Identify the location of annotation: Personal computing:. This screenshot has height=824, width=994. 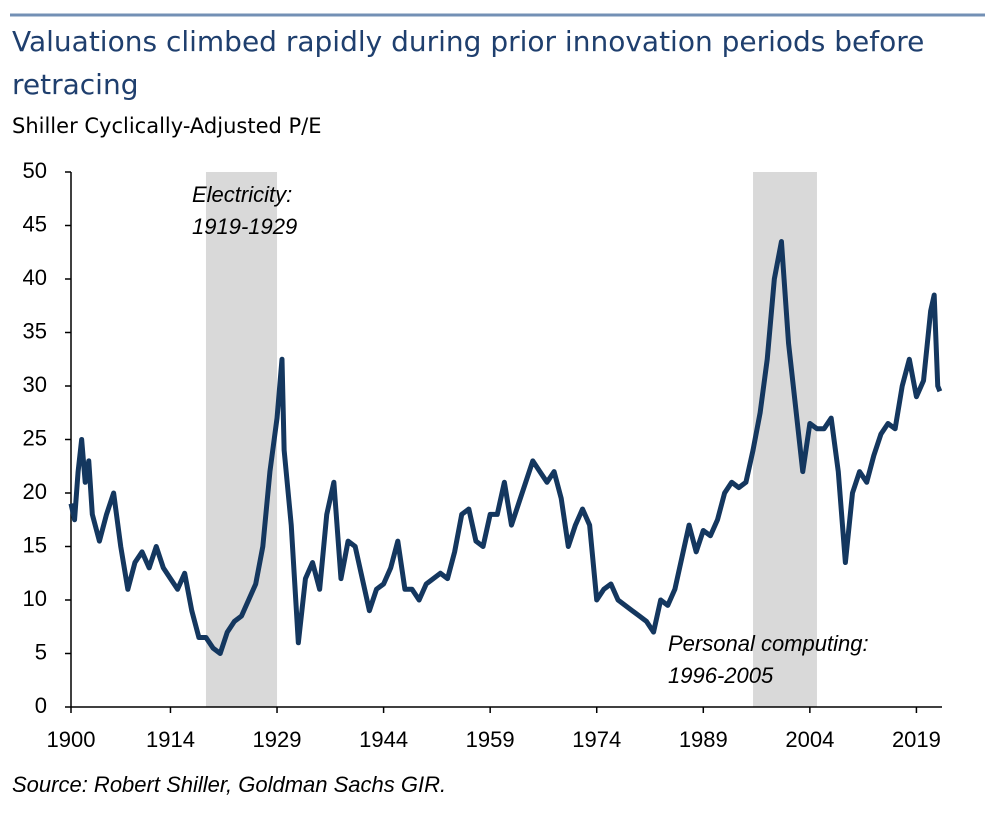
(768, 643).